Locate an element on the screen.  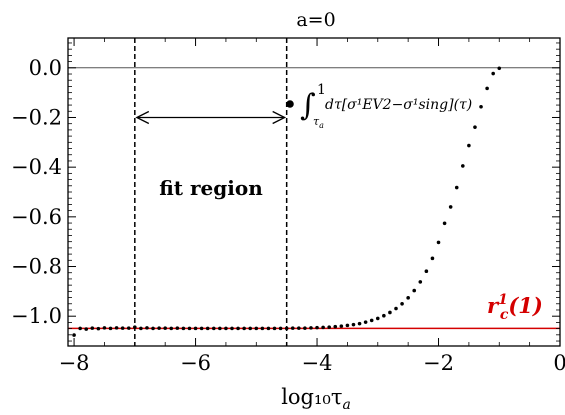
y-tick-label: −0.4 is located at coordinates (36, 167).